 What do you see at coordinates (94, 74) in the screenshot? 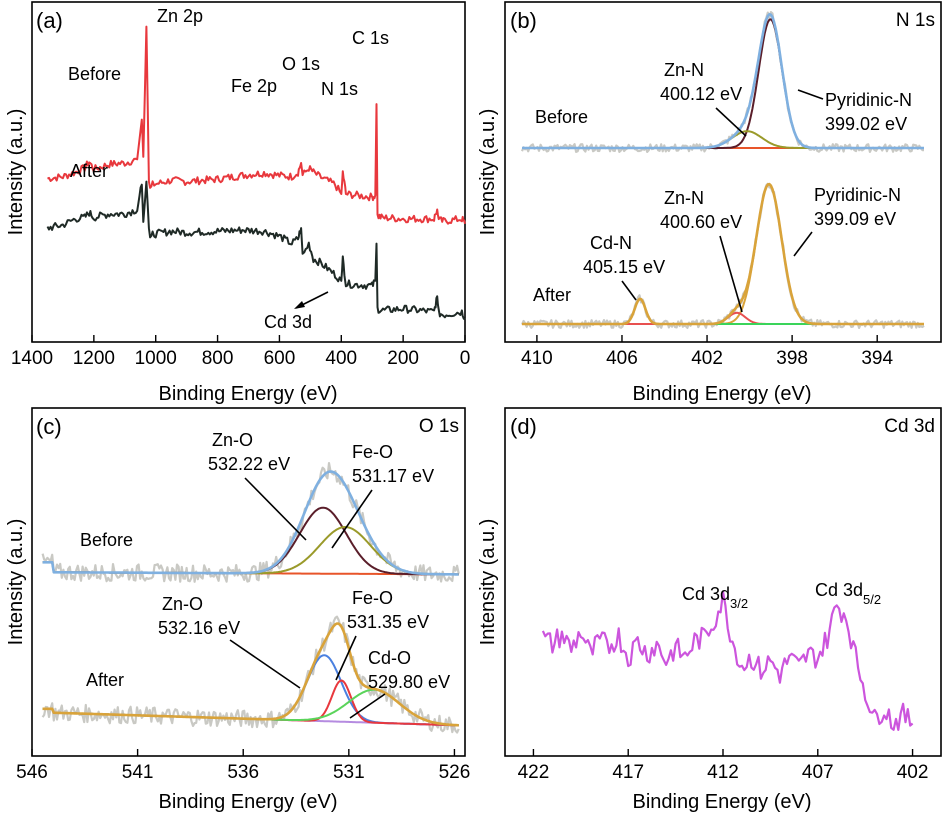
I see `panel-a-ann-before: Before` at bounding box center [94, 74].